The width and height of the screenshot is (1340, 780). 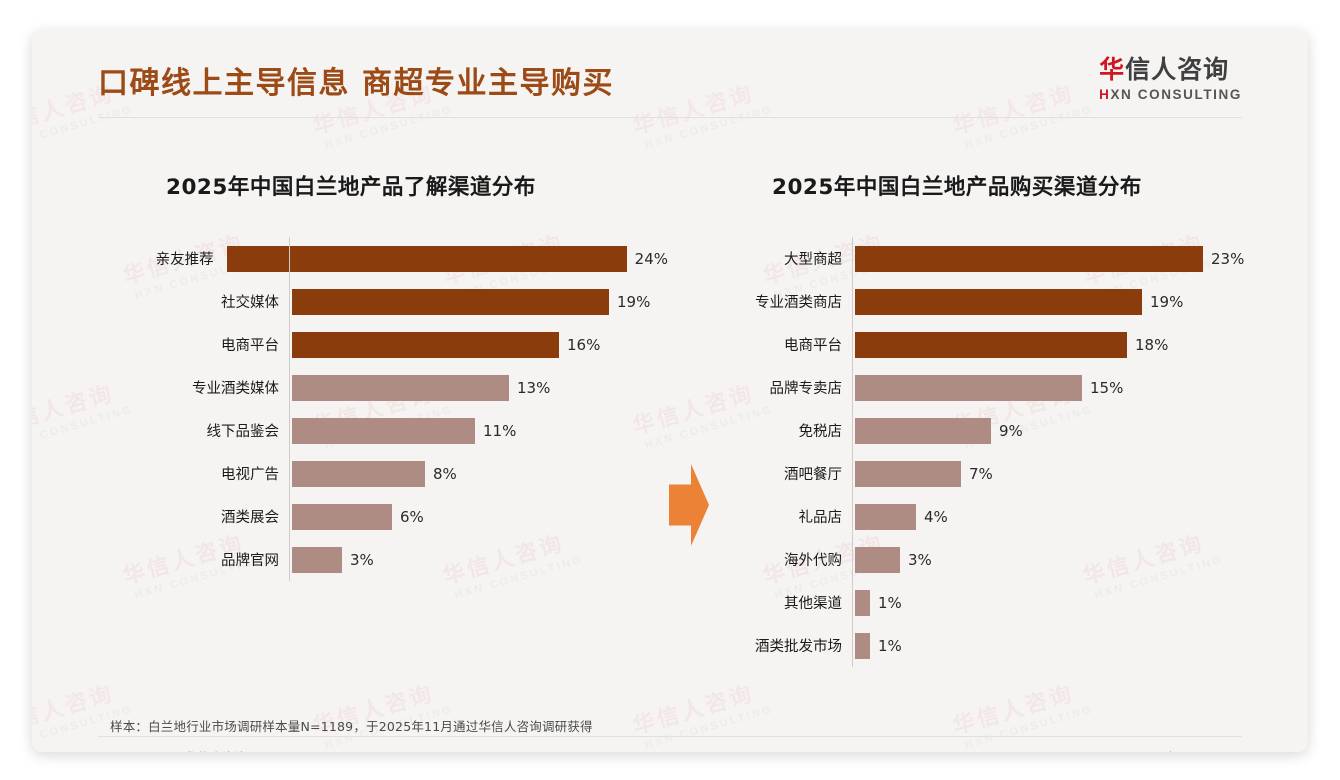 I want to click on bar-track: 16%, so click(x=478, y=344).